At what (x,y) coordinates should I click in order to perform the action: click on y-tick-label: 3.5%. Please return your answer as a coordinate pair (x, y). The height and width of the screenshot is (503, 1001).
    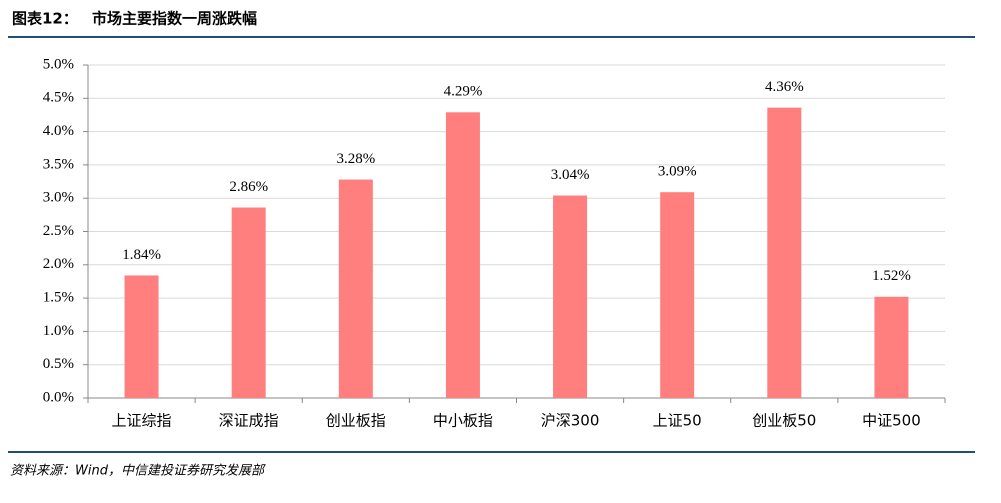
    Looking at the image, I should click on (58, 164).